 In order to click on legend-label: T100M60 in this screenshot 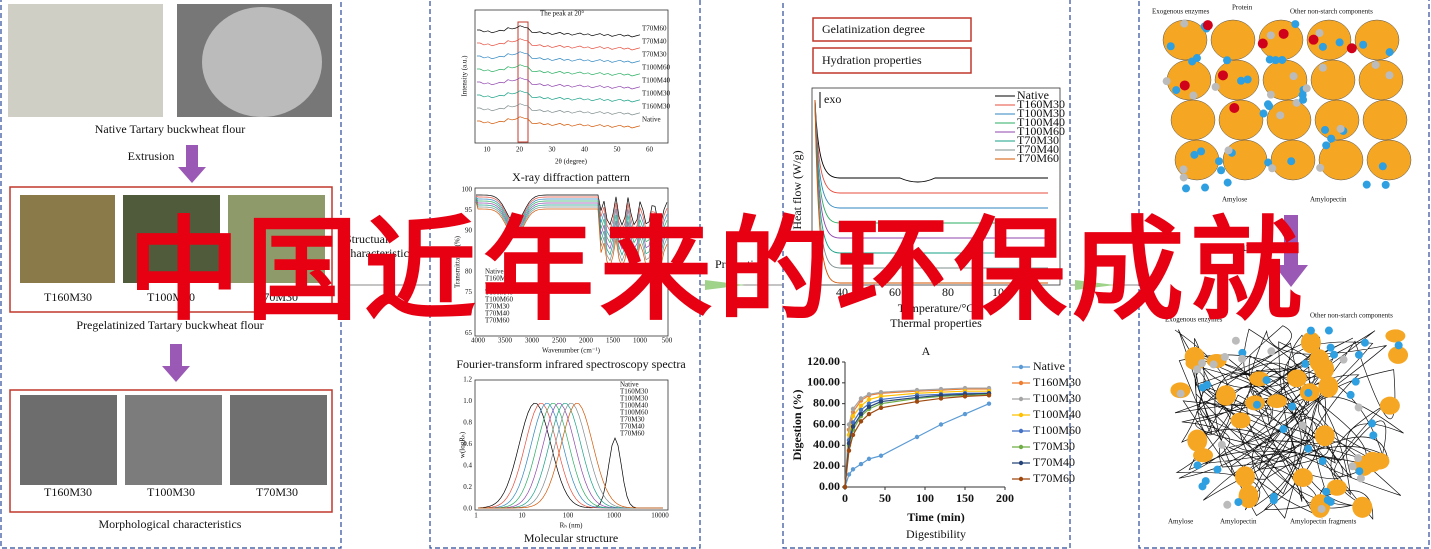, I will do `click(1057, 430)`.